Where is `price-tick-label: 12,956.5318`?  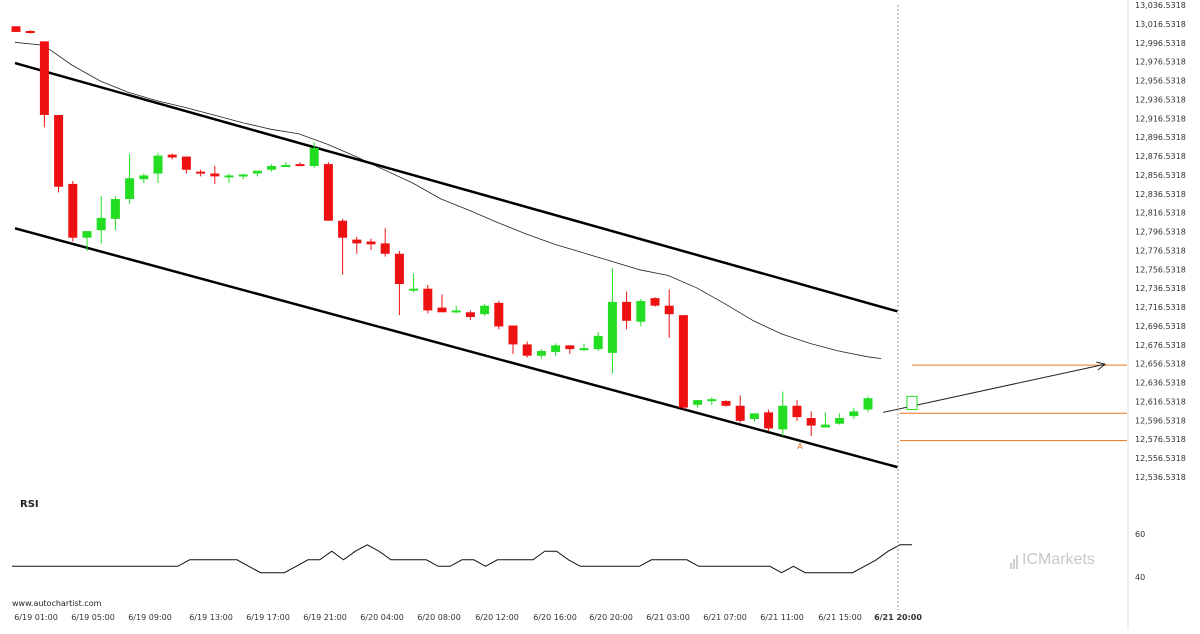 price-tick-label: 12,956.5318 is located at coordinates (1160, 81).